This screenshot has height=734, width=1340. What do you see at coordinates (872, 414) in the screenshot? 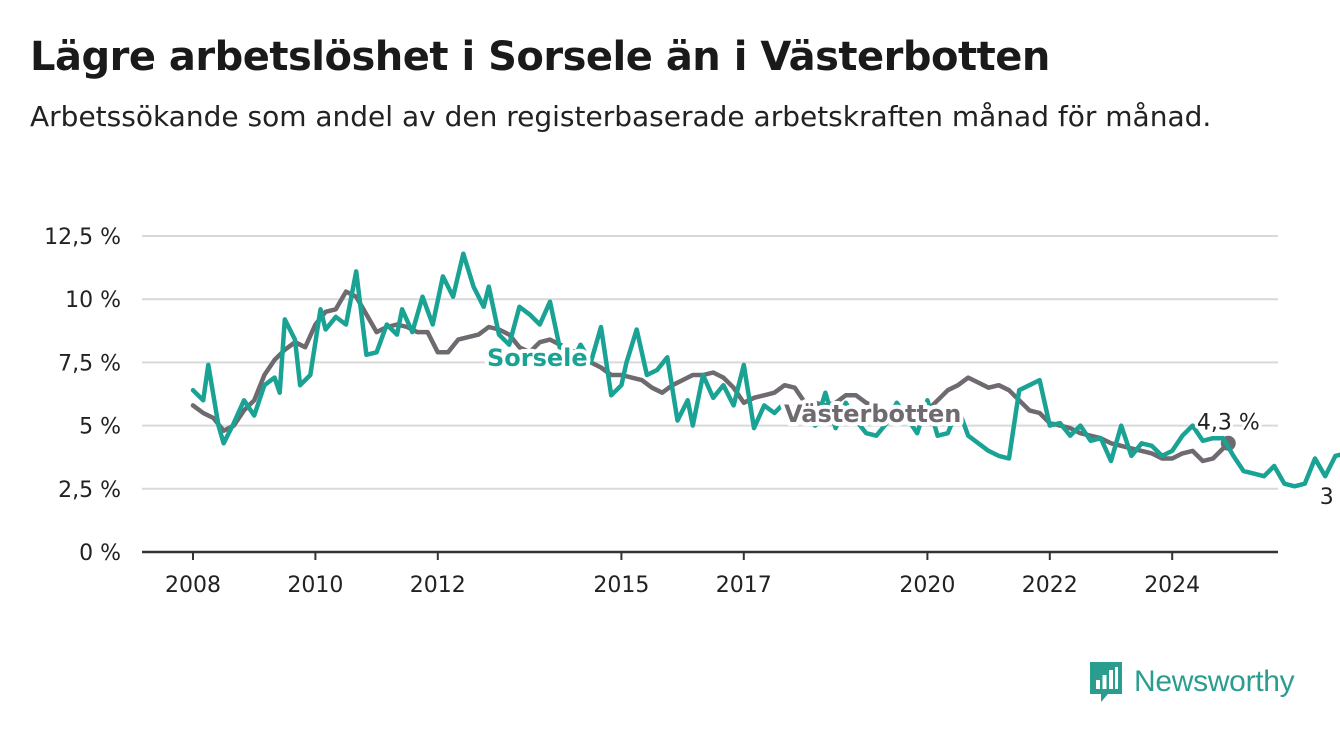
I see `series-label: Västerbotten` at bounding box center [872, 414].